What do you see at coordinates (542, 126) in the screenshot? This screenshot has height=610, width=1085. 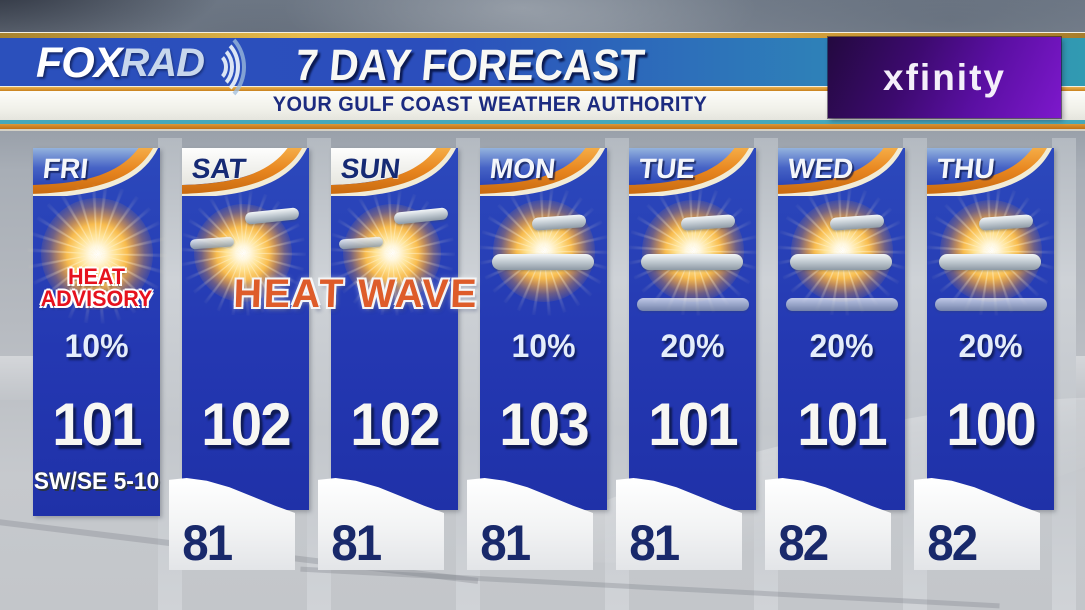 I see `banner-bottom-stripe` at bounding box center [542, 126].